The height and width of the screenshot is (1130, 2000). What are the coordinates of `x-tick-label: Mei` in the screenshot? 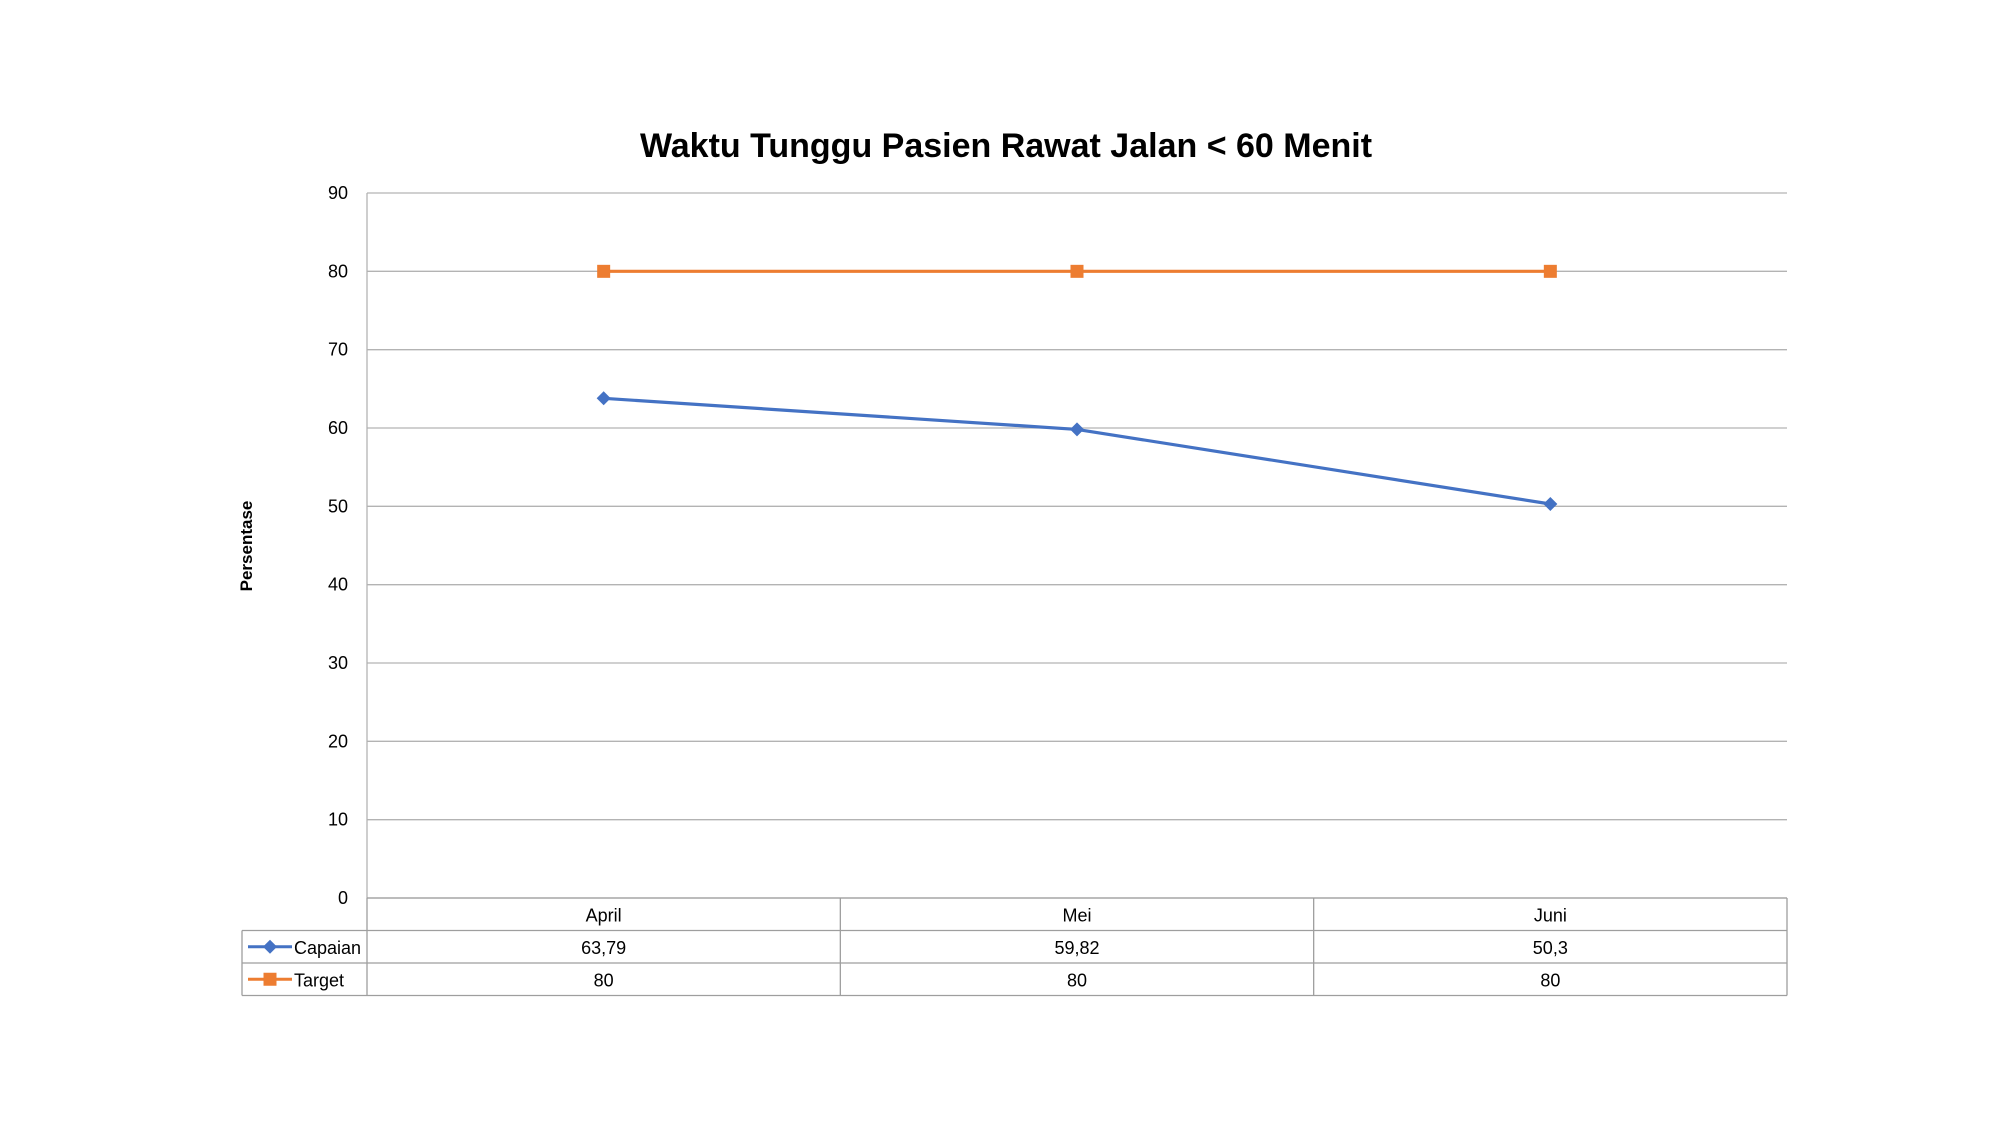 It's located at (1076, 915).